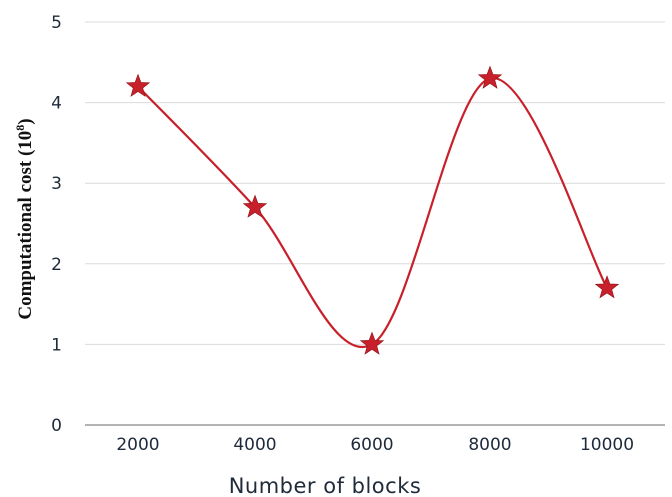 The height and width of the screenshot is (497, 672). Describe the element at coordinates (56, 345) in the screenshot. I see `y-tick-label-1: 1` at that location.